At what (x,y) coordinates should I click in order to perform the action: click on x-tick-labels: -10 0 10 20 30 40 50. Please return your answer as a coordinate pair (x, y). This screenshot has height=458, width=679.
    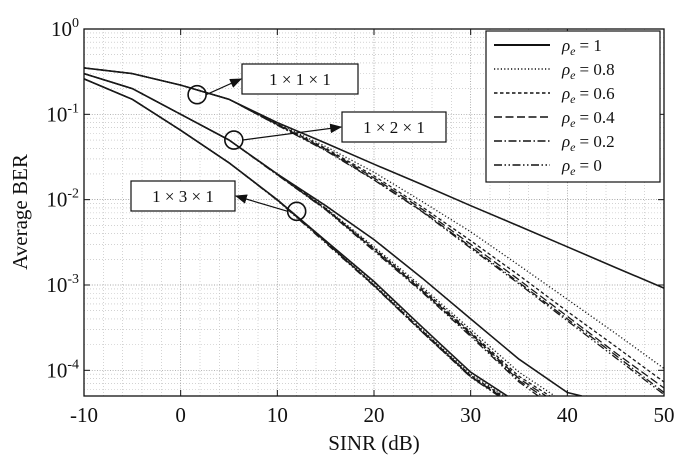
    Looking at the image, I should click on (372, 415).